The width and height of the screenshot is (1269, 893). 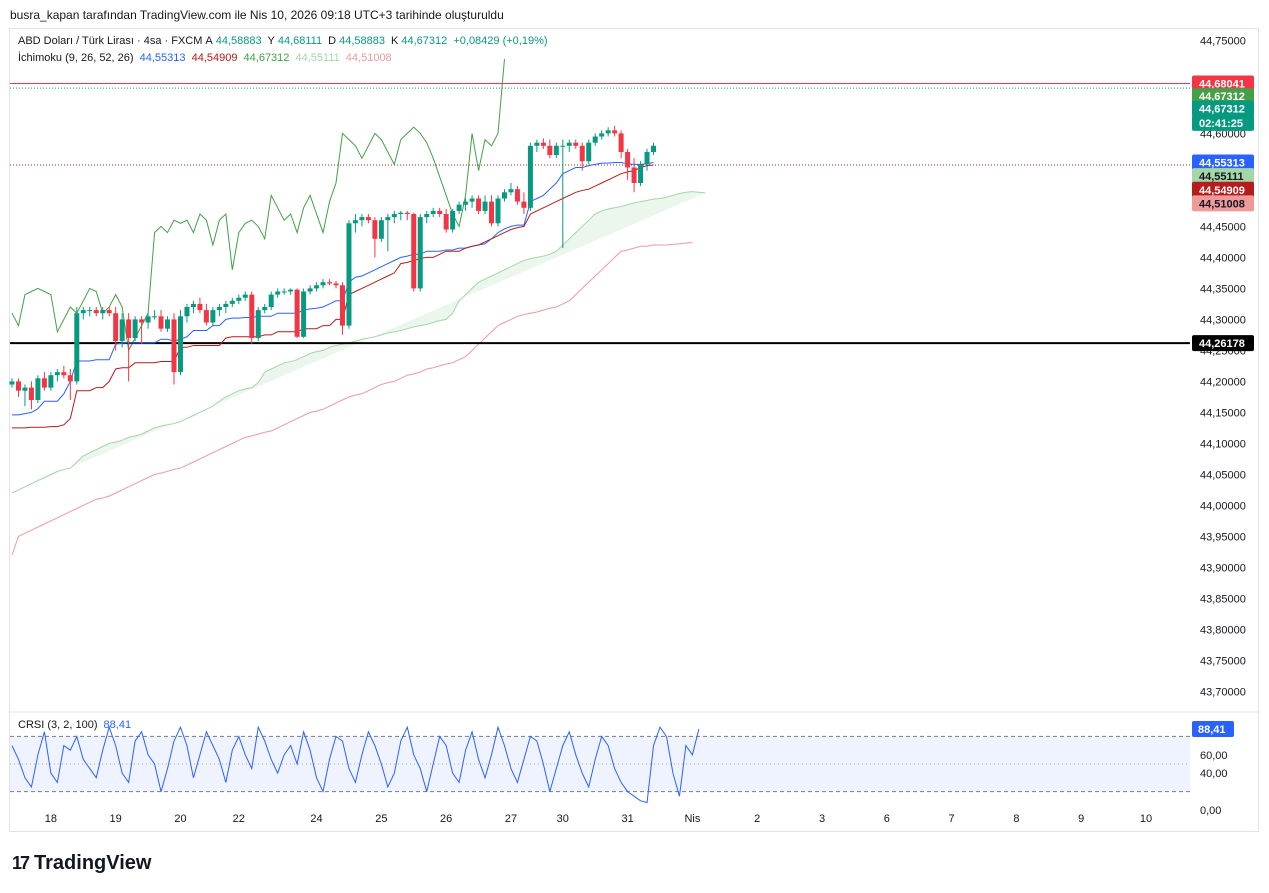 I want to click on legend-c-label: K, so click(x=395, y=41).